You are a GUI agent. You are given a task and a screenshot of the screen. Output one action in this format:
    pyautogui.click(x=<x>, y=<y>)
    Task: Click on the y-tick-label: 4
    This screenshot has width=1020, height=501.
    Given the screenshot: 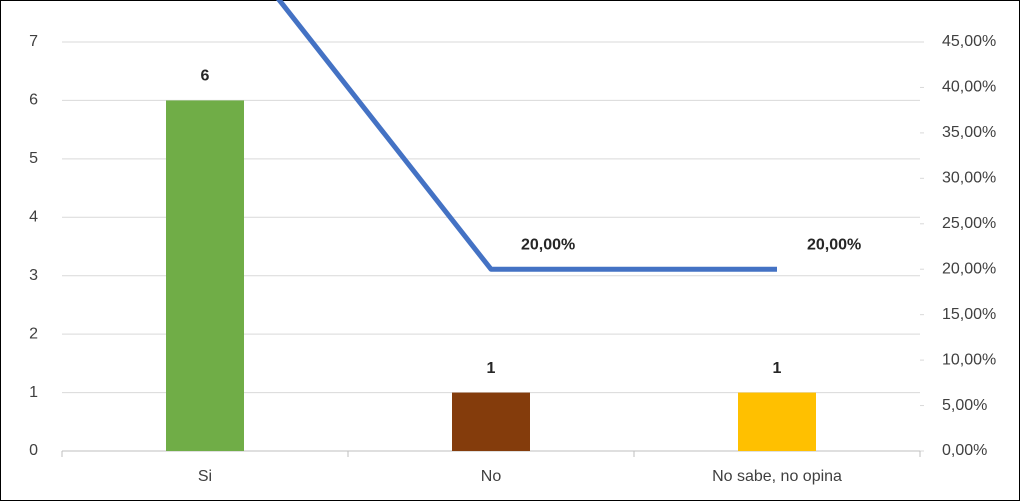 What is the action you would take?
    pyautogui.click(x=33, y=217)
    